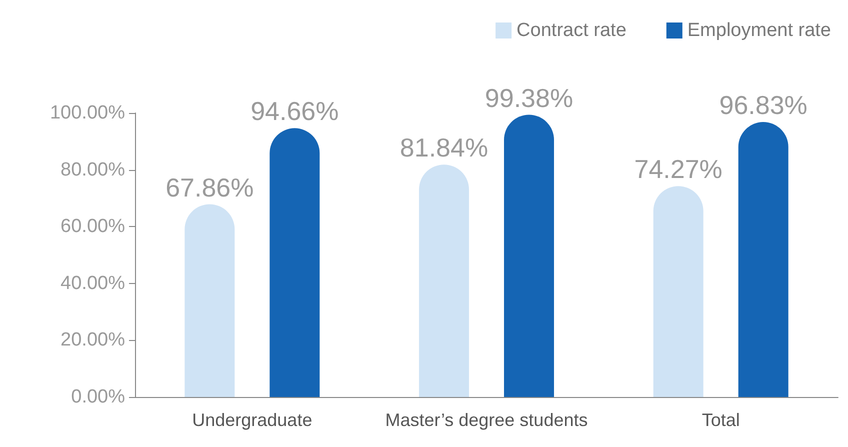 The image size is (848, 447). What do you see at coordinates (763, 105) in the screenshot?
I see `data-label: 96.83%` at bounding box center [763, 105].